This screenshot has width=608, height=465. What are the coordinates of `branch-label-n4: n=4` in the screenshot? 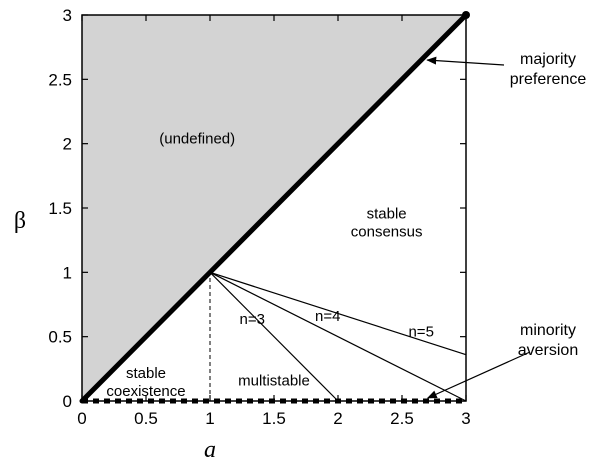 It's located at (327, 316).